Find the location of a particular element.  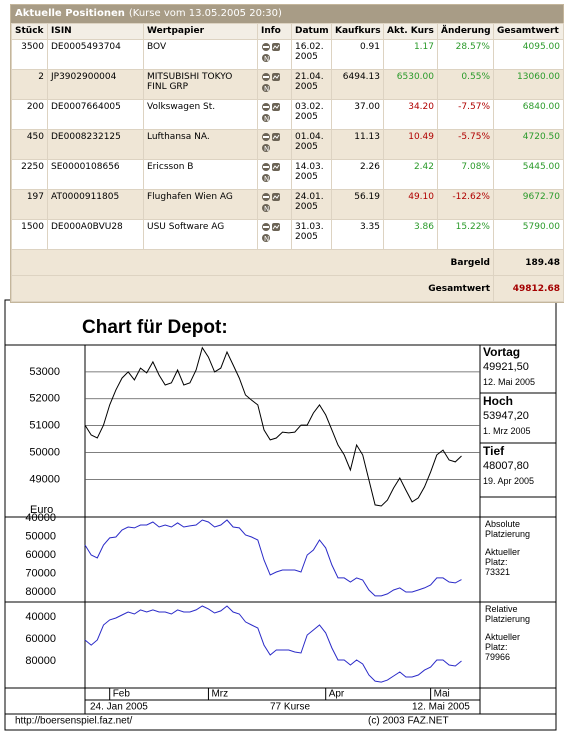

y-tick-label: 50000 is located at coordinates (40, 536).